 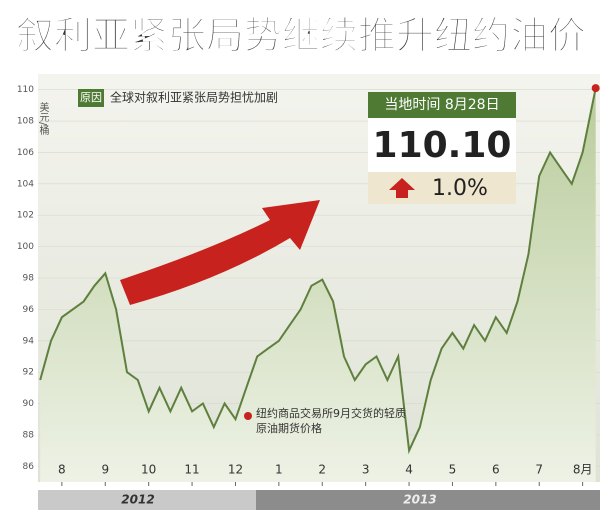 I want to click on x-tick-label: 11, so click(x=191, y=470).